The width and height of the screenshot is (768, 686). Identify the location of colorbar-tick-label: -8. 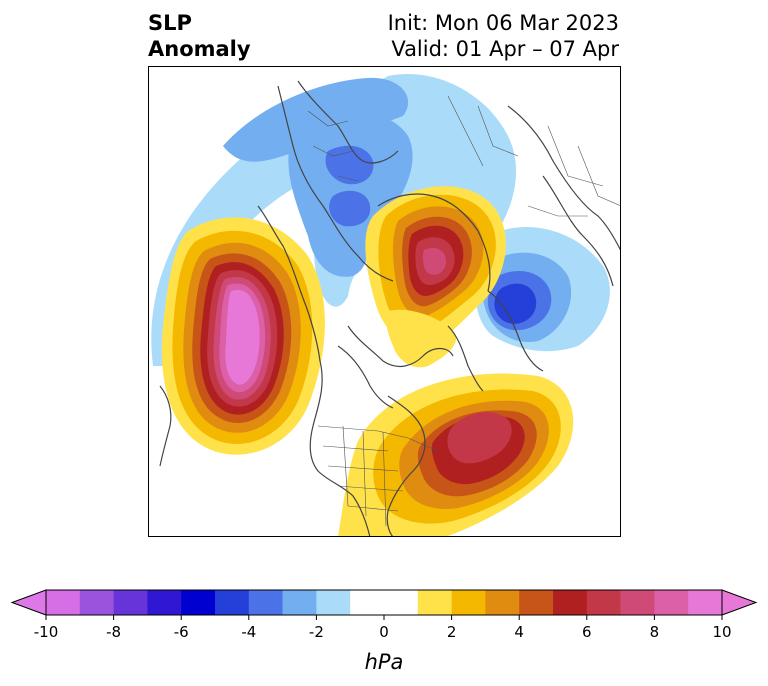
(113, 632).